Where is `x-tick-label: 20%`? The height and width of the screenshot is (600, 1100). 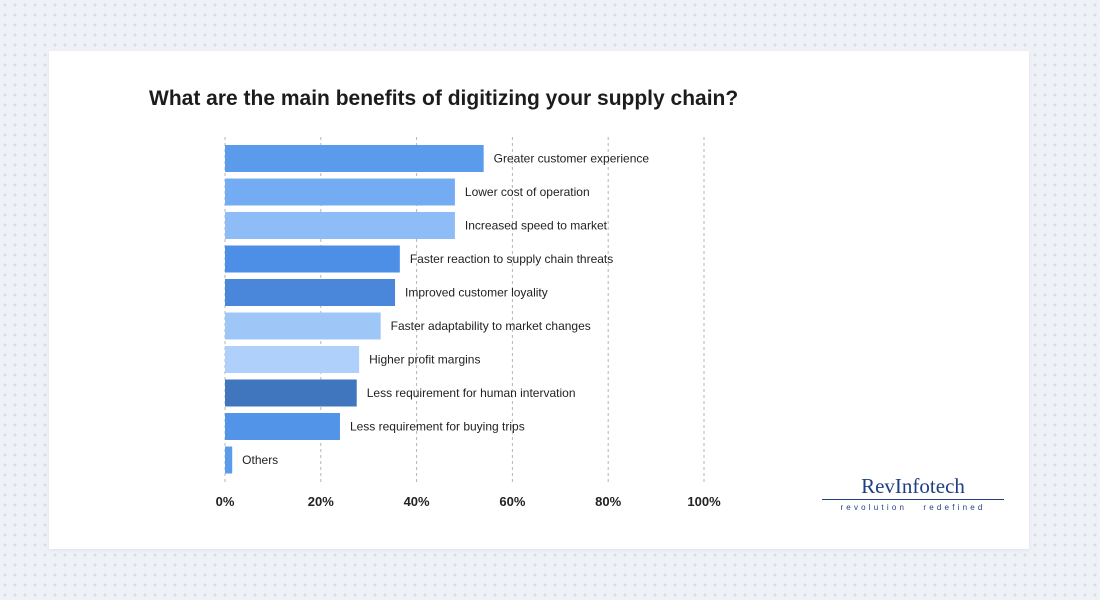 x-tick-label: 20% is located at coordinates (321, 501).